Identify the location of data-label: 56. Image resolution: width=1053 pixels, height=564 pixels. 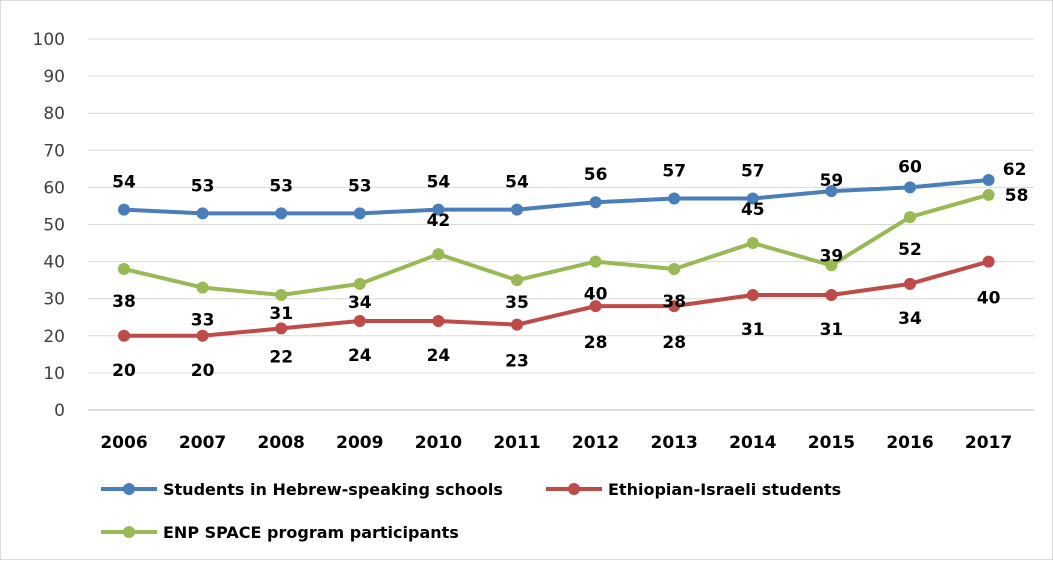
(596, 175).